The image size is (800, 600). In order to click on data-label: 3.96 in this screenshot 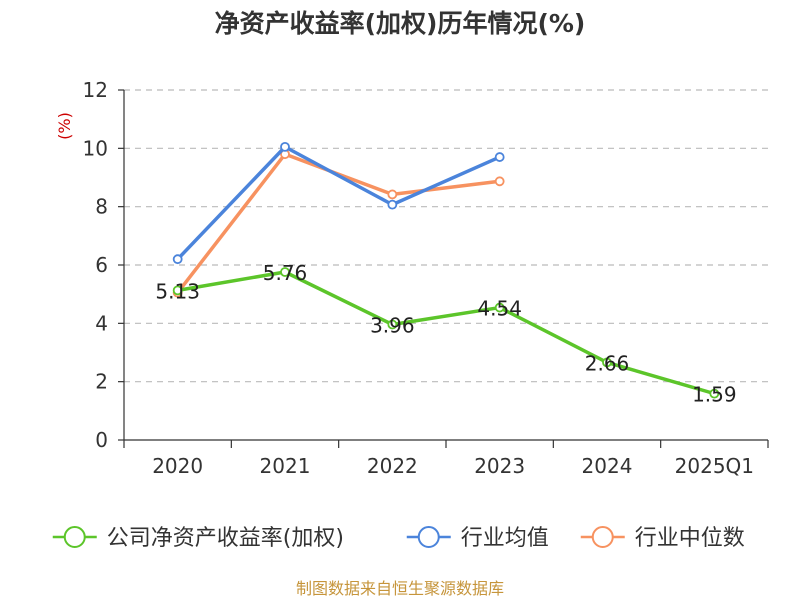, I will do `click(392, 326)`.